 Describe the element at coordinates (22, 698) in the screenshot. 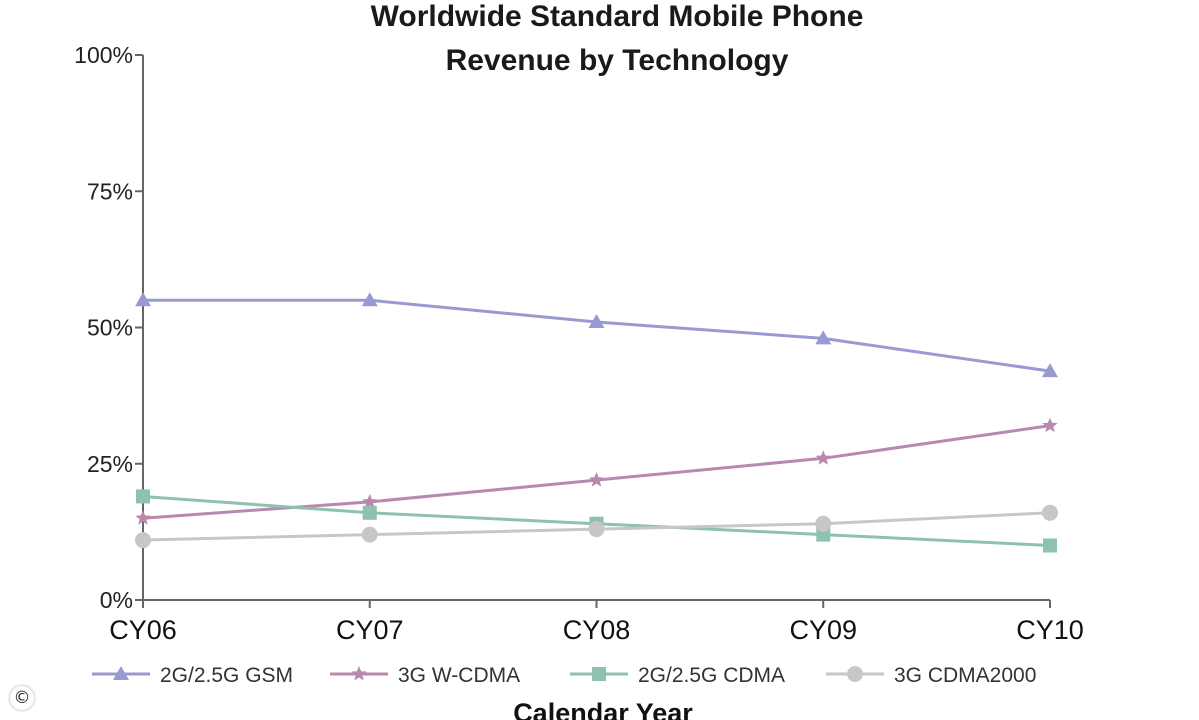

I see `copyright-icon: ©` at that location.